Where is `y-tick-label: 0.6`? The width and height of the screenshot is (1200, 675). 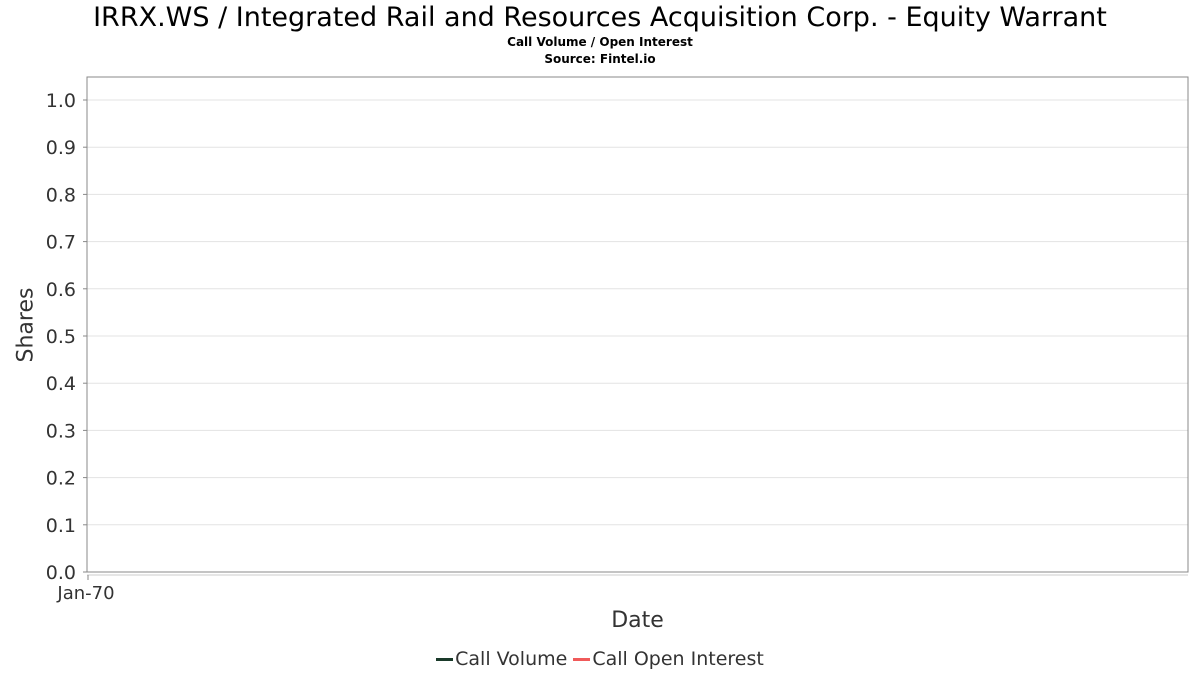
y-tick-label: 0.6 is located at coordinates (61, 290).